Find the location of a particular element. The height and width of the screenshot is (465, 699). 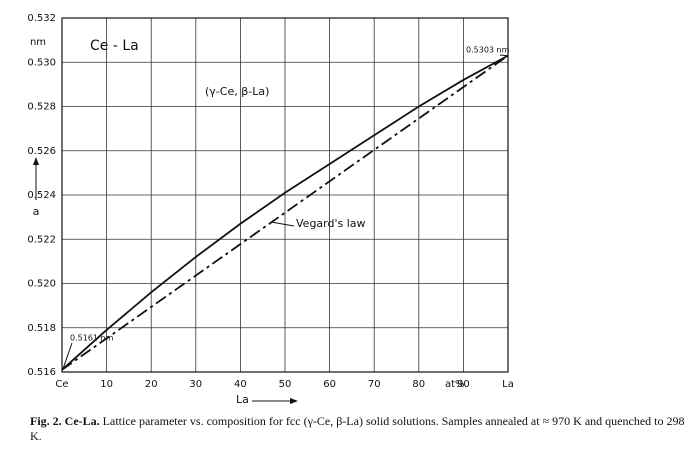

x-label: La is located at coordinates (242, 399).